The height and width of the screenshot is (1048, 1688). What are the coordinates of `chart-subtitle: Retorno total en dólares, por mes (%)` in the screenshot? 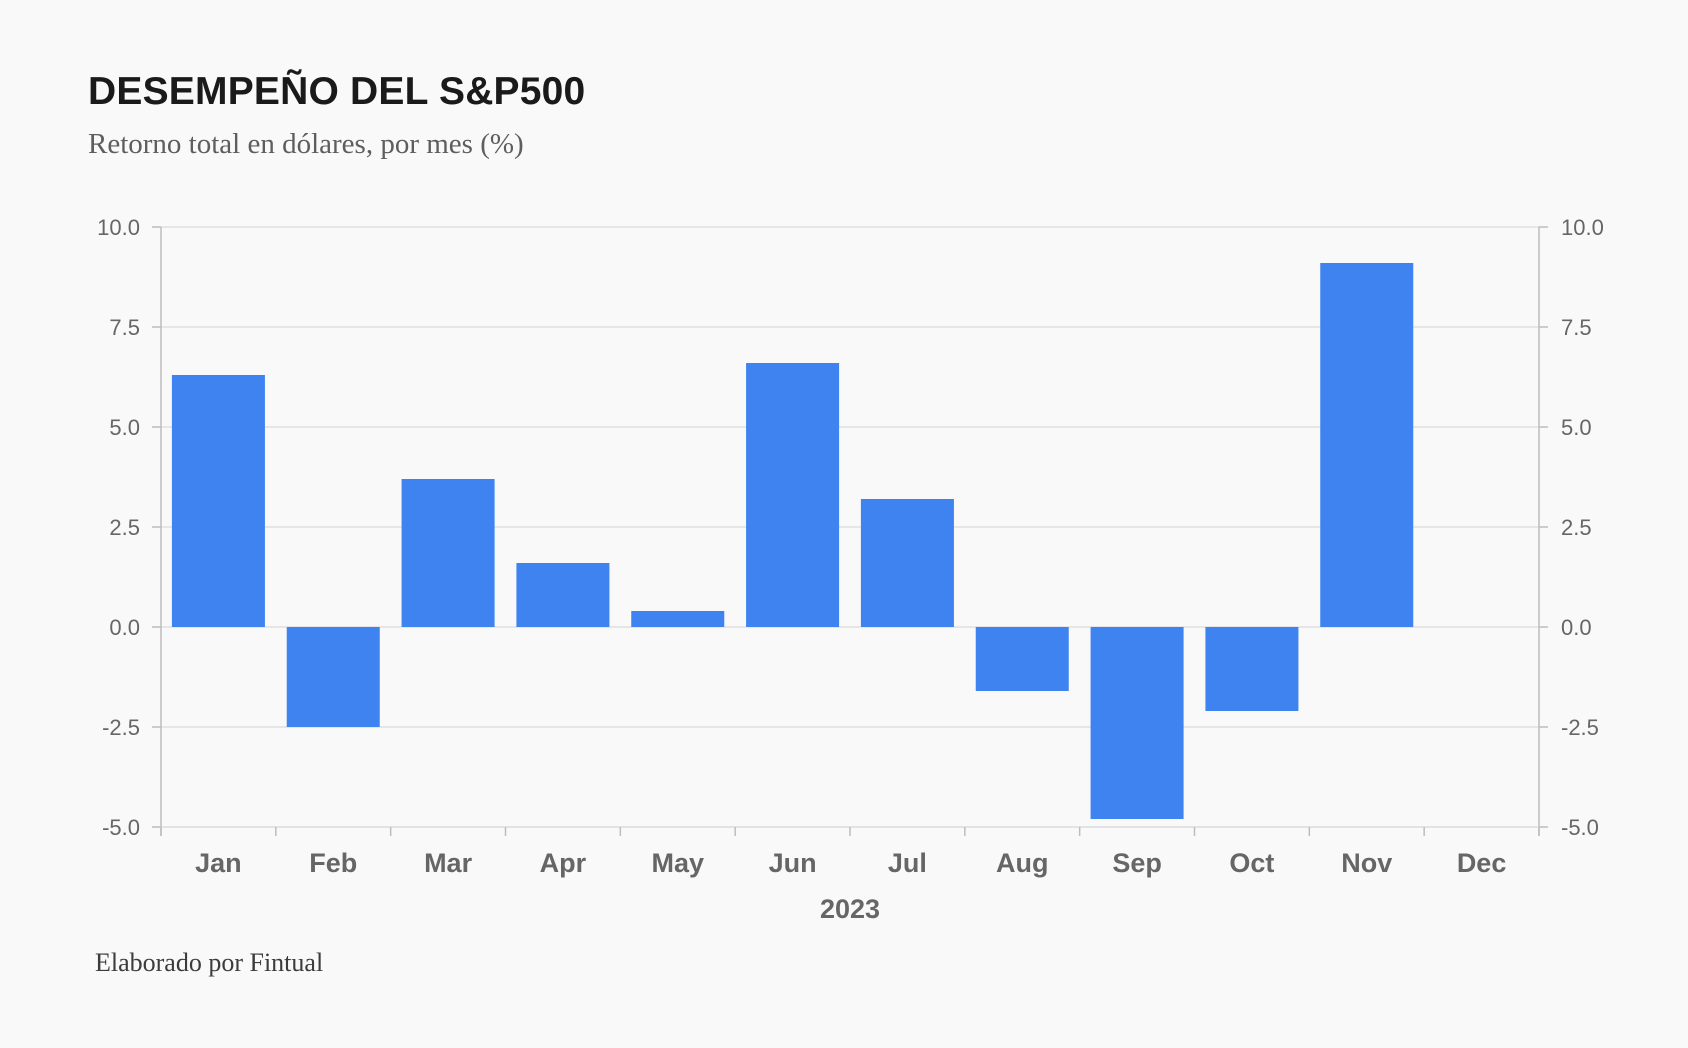 It's located at (306, 144).